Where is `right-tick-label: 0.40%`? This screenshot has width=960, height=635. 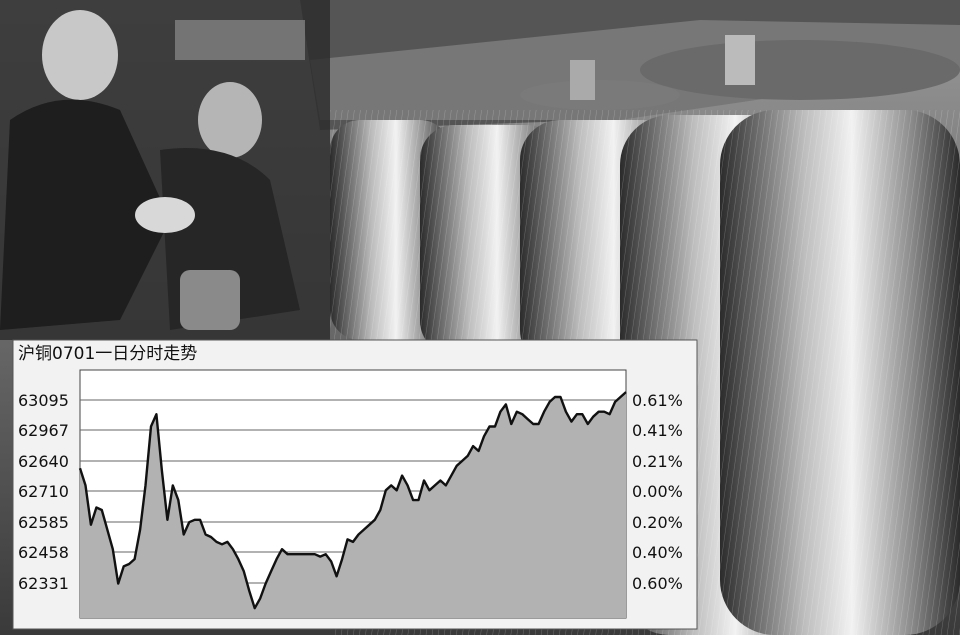
right-tick-label: 0.40% is located at coordinates (657, 552).